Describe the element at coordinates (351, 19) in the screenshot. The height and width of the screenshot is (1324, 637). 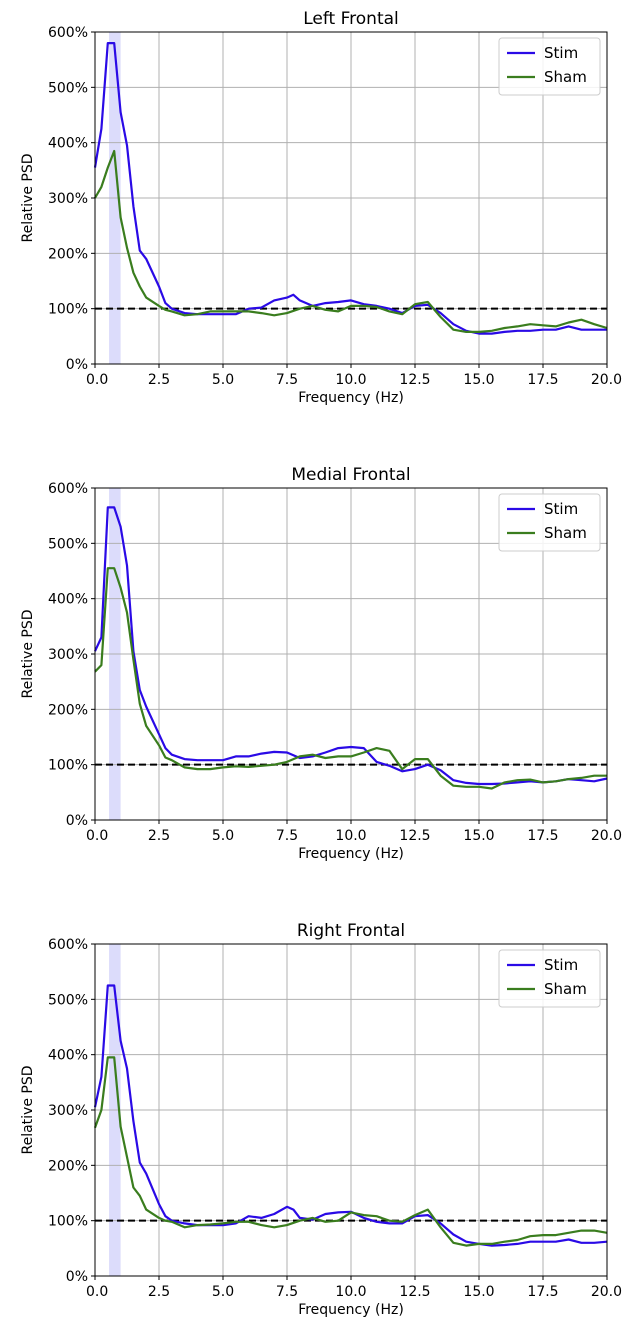
I see `chart-title: Left Frontal` at that location.